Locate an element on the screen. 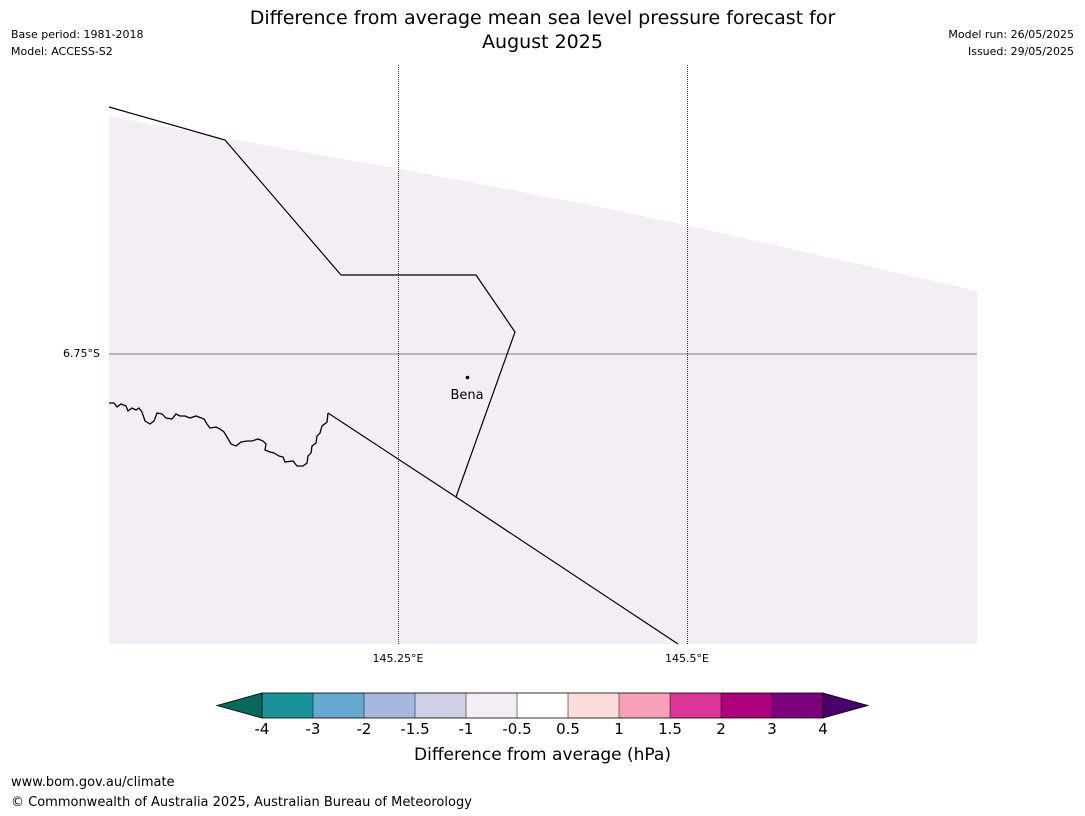 Image resolution: width=1085 pixels, height=816 pixels. footer-url: www.bom.gov.au/climate is located at coordinates (93, 782).